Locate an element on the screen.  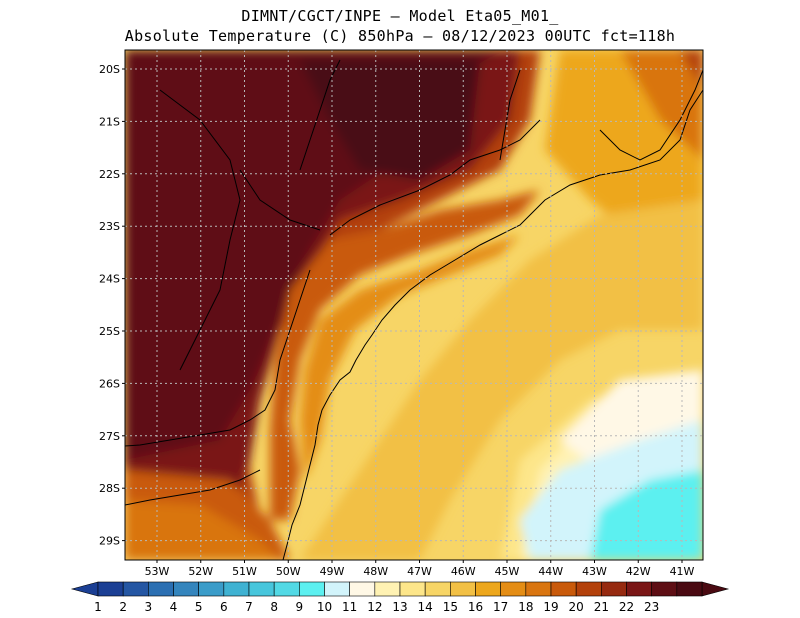
lon-label-52W: 52W is located at coordinates (200, 571).